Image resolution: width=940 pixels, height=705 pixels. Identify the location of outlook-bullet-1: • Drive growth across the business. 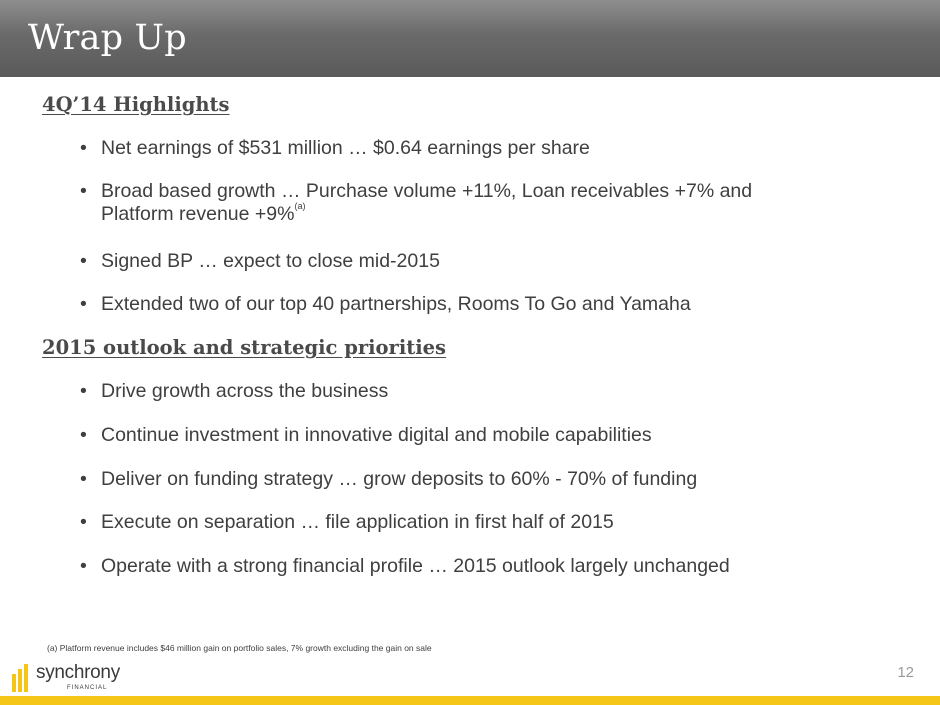
(234, 391).